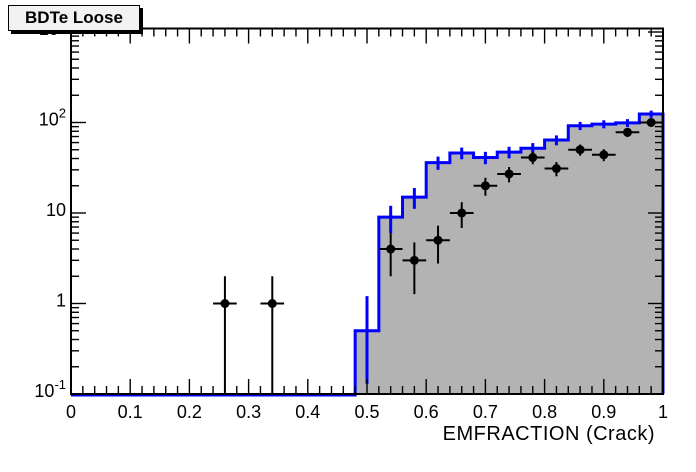  I want to click on svg-text: 0.9, so click(603, 412).